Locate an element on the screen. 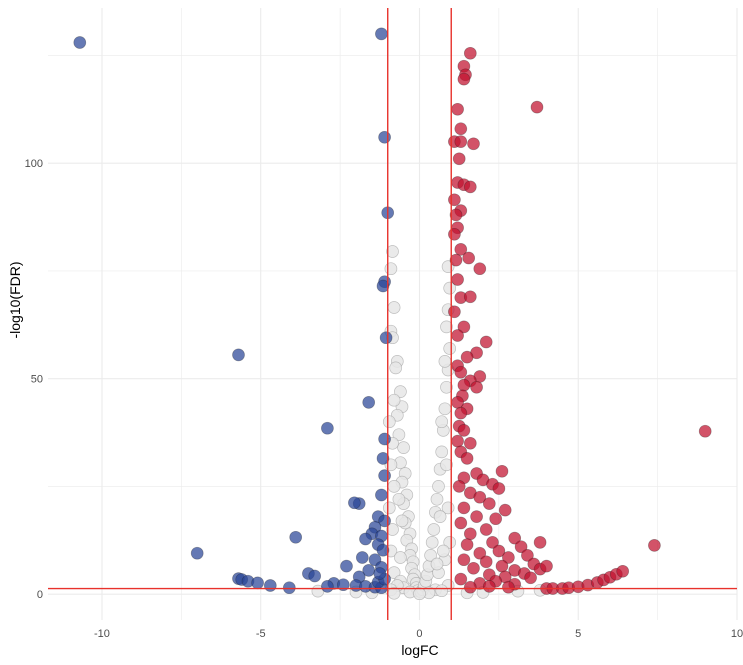 This screenshot has height=665, width=743. x-tick-label: 10 is located at coordinates (737, 634).